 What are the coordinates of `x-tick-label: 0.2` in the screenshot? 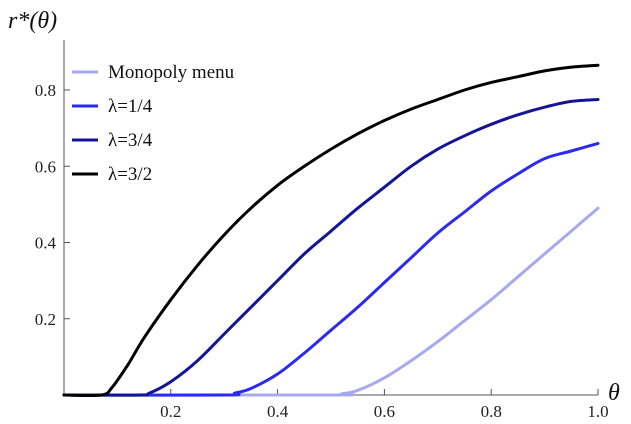 It's located at (170, 411).